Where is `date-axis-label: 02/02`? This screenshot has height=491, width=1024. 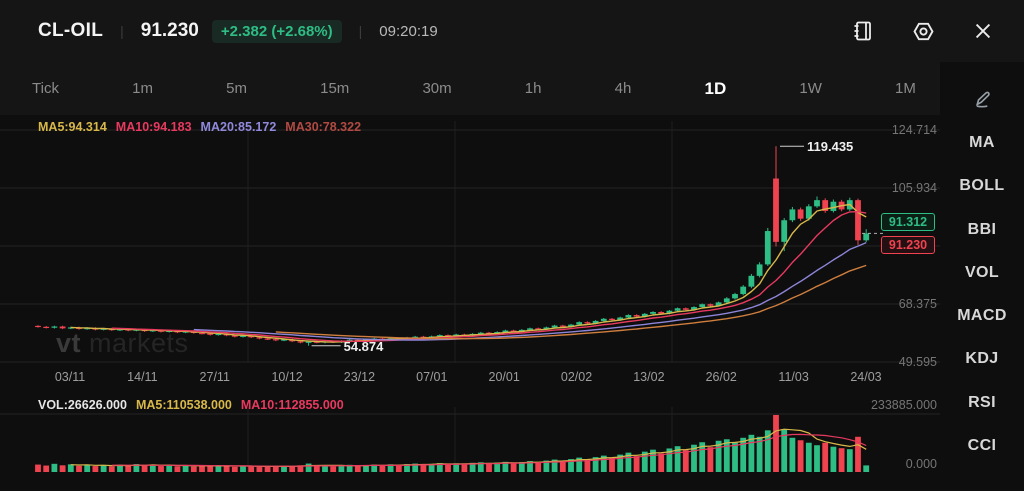 date-axis-label: 02/02 is located at coordinates (576, 377).